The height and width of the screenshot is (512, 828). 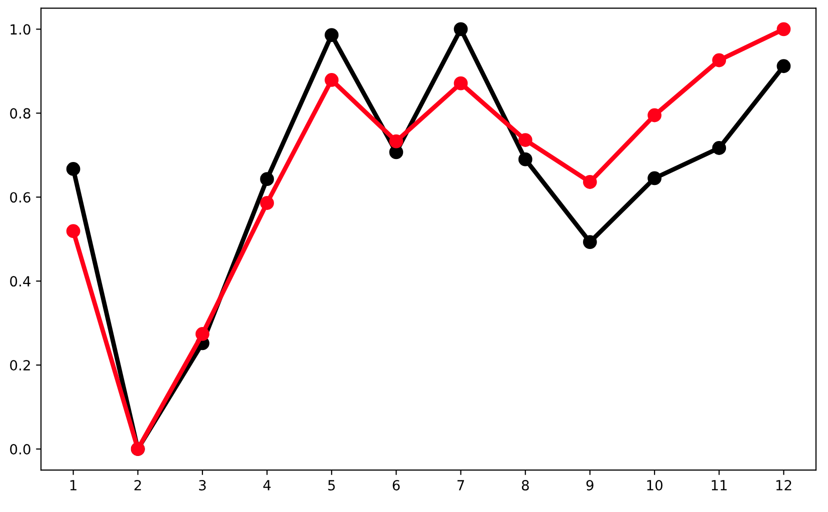 I want to click on x-tick-label: 6, so click(x=396, y=485).